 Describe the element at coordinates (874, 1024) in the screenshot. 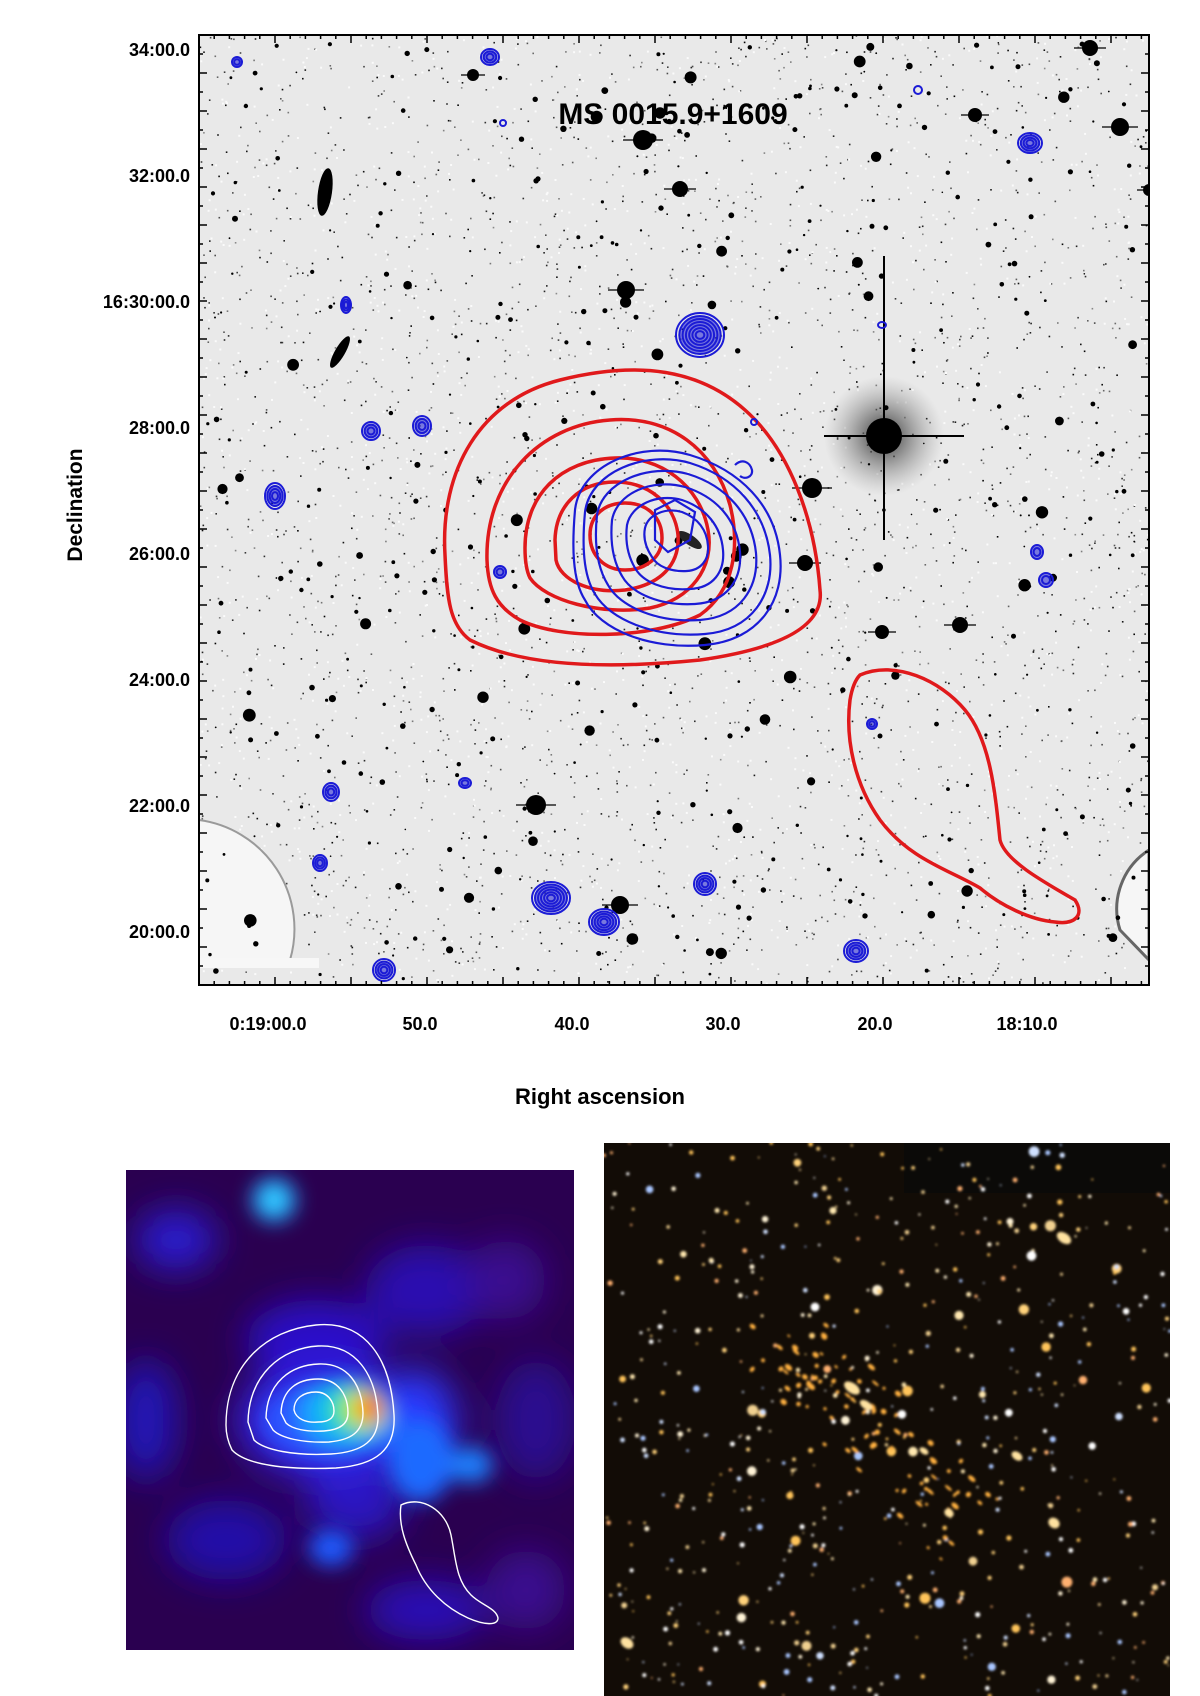

I see `x-tick-label: 20.0` at that location.